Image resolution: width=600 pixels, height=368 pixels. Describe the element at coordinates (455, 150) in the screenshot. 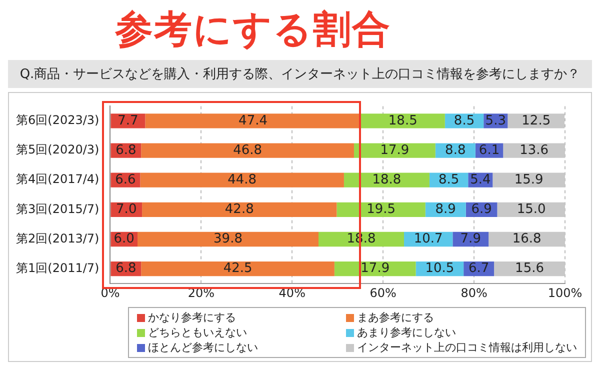

I see `data-label: 8.8` at that location.